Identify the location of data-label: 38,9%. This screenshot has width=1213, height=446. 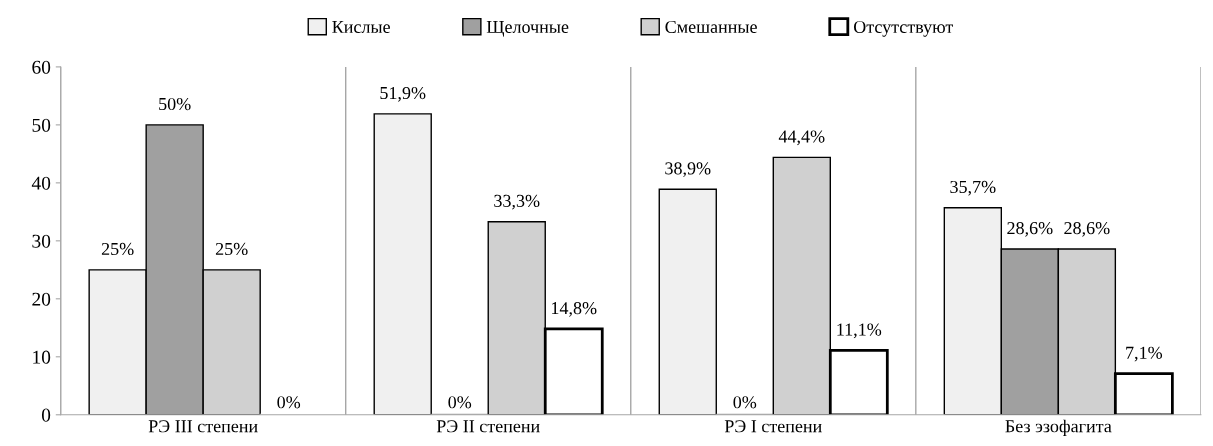
(688, 170).